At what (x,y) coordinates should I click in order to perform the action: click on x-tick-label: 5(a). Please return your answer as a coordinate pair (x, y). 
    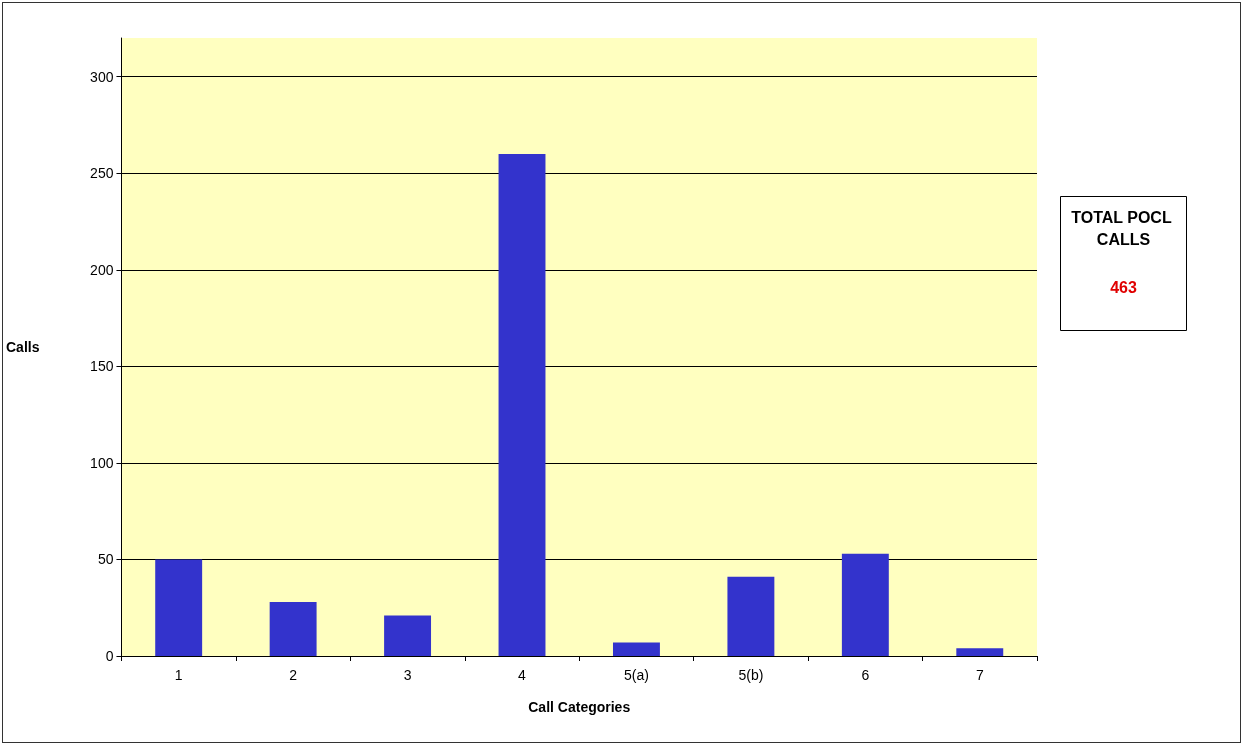
    Looking at the image, I should click on (636, 675).